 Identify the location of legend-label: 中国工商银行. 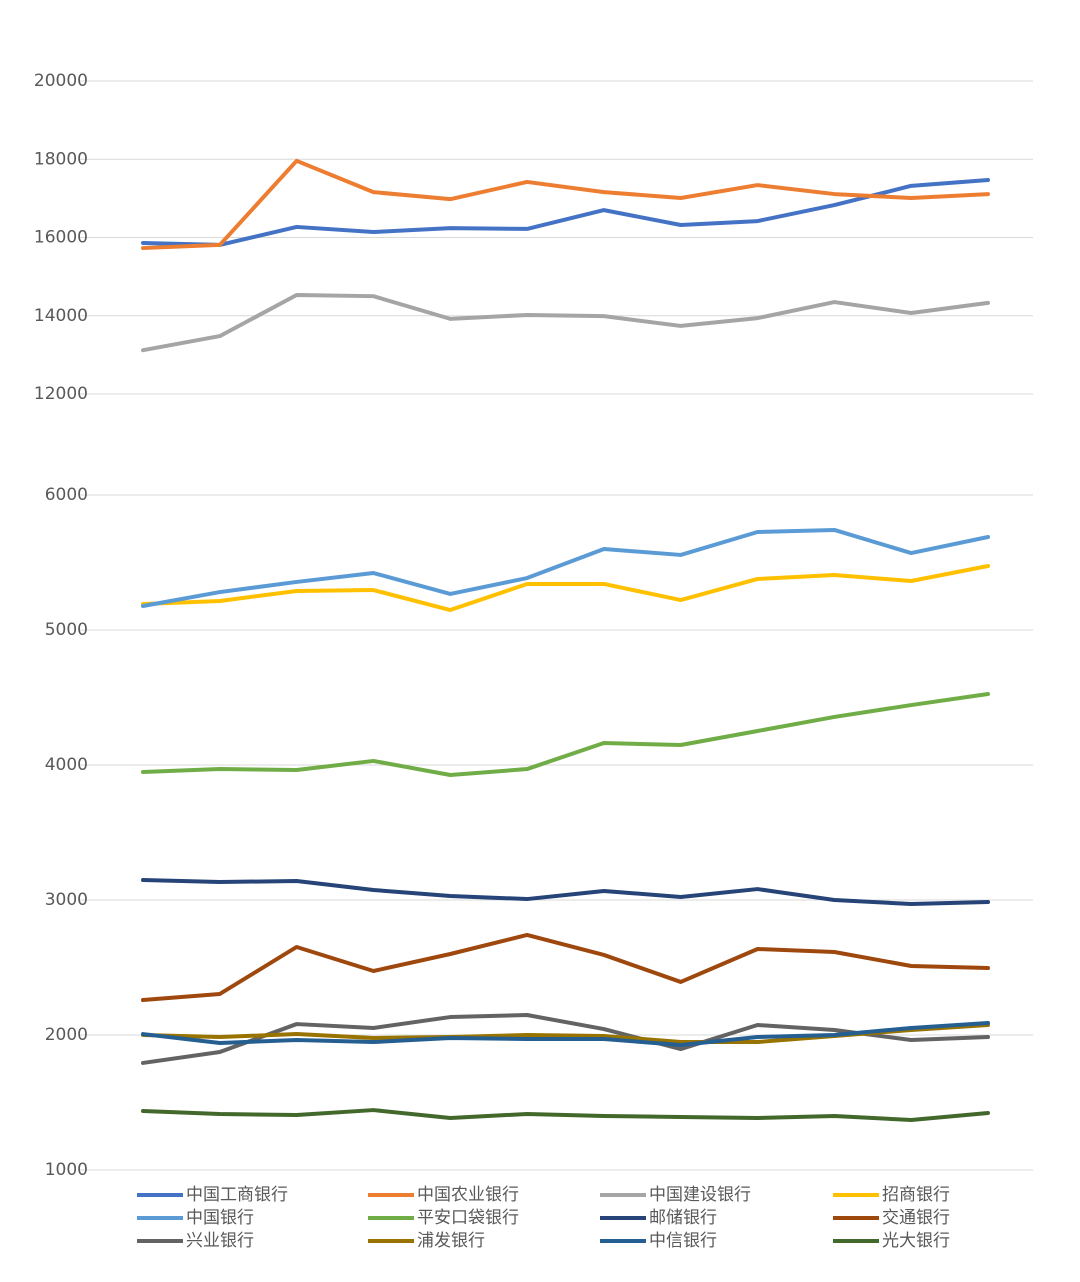
(237, 1195).